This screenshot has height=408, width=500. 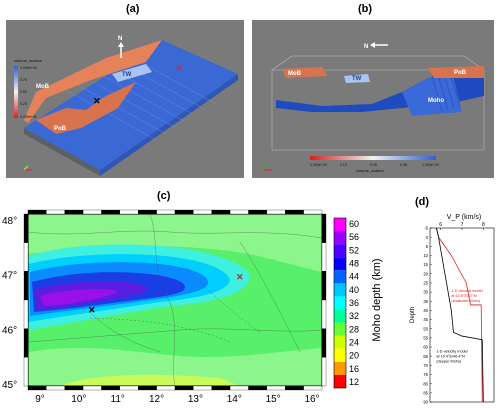 What do you see at coordinates (425, 365) in the screenshot?
I see `chart-d-ytick: 70` at bounding box center [425, 365].